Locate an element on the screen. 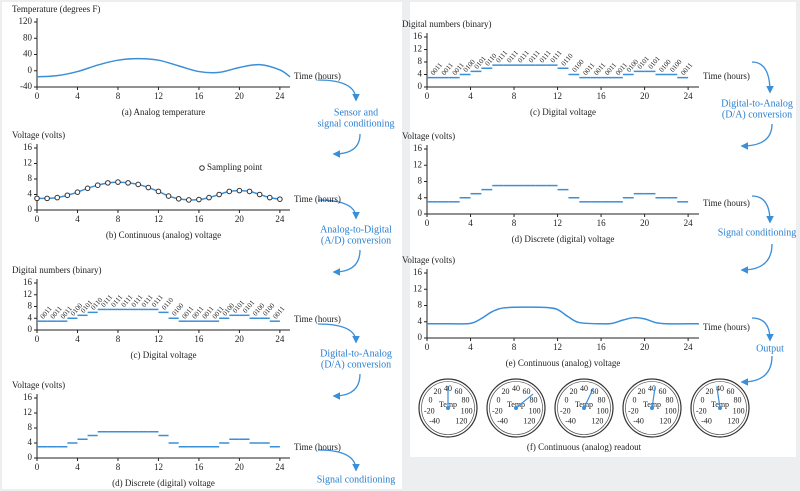  gauge-scale-label: 40 is located at coordinates (516, 388).